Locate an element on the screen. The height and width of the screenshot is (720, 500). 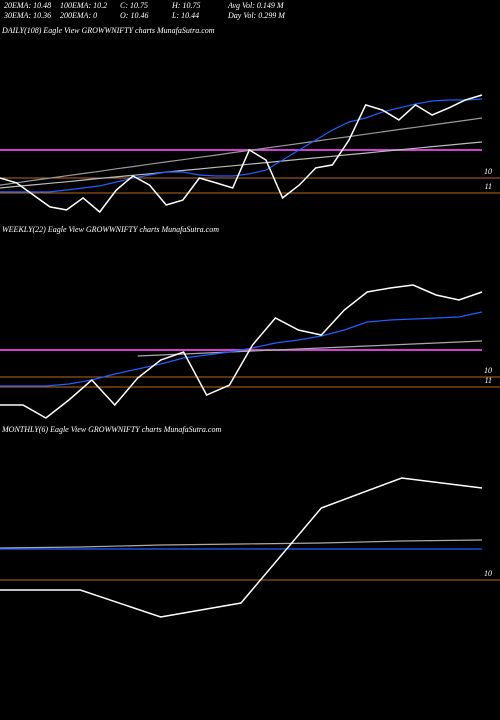
header-stat: Avg Vol: 0.149 M is located at coordinates (256, 5).